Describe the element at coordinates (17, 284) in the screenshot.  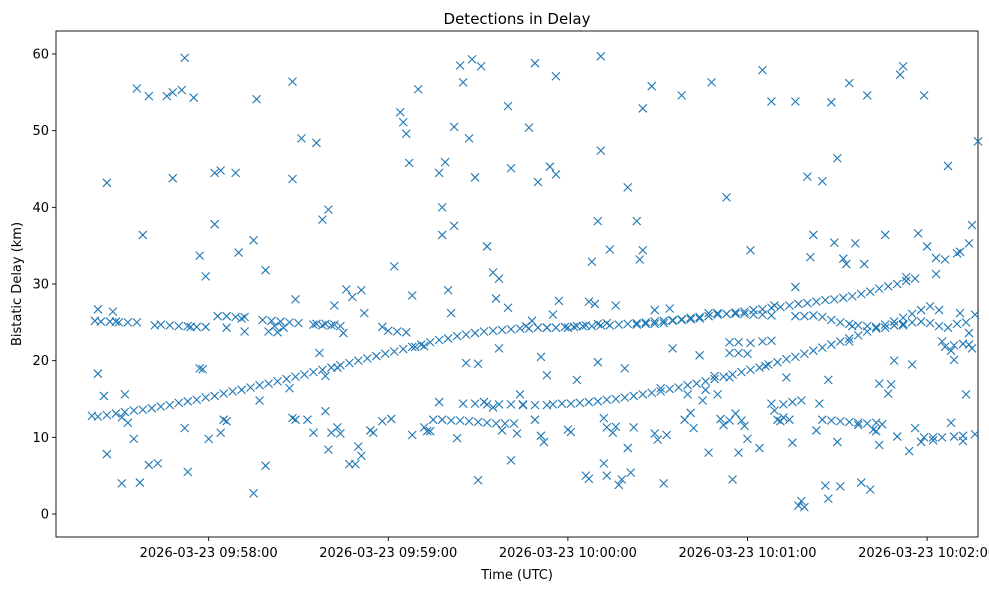
I see `y-axis-label: Bistatic Delay (km)` at that location.